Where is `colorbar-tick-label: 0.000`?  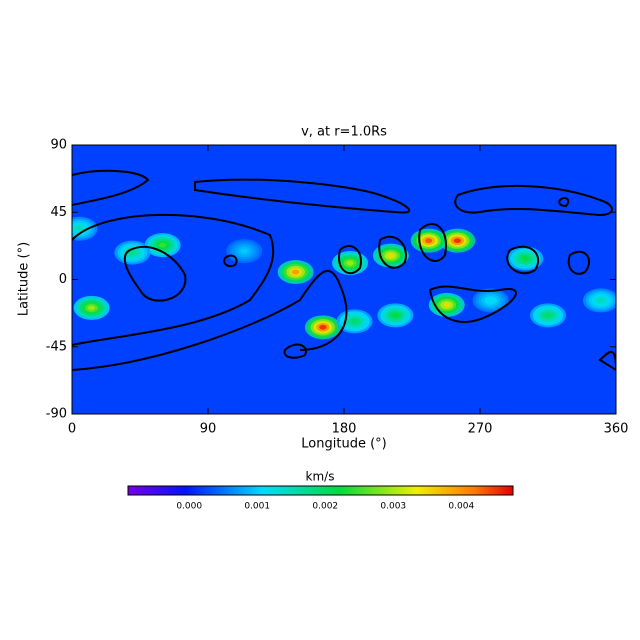 colorbar-tick-label: 0.000 is located at coordinates (189, 507).